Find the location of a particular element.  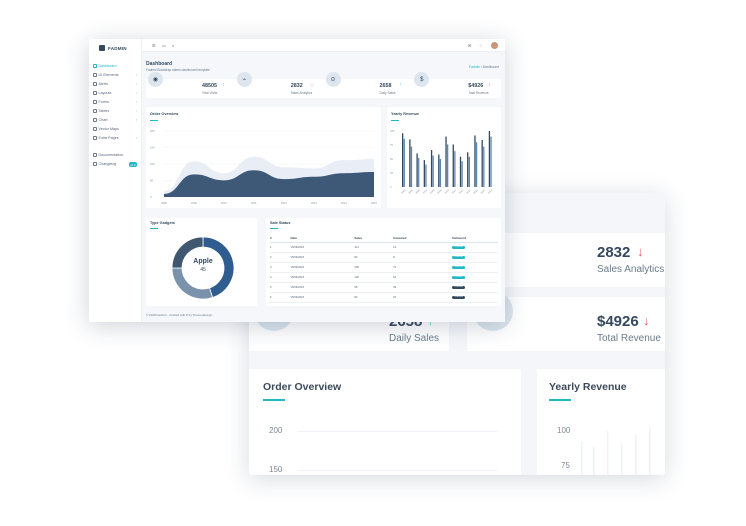

bell-icon: ♢ is located at coordinates (481, 45).